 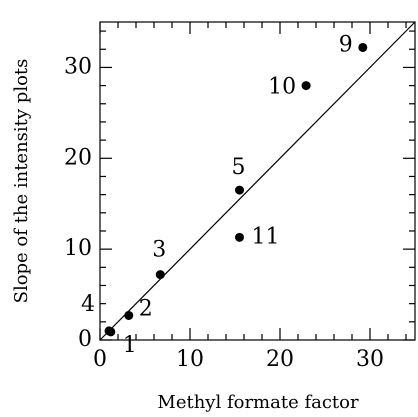 I want to click on y-tick-label: 30, so click(x=78, y=66).